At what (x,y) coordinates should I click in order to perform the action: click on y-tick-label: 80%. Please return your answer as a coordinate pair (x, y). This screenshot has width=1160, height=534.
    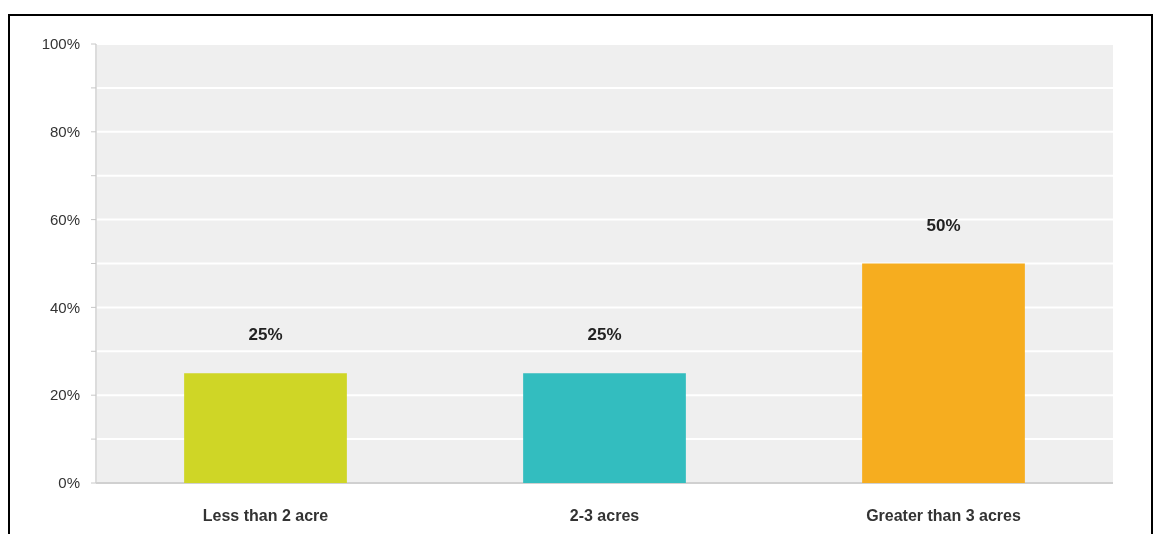
    Looking at the image, I should click on (64, 132).